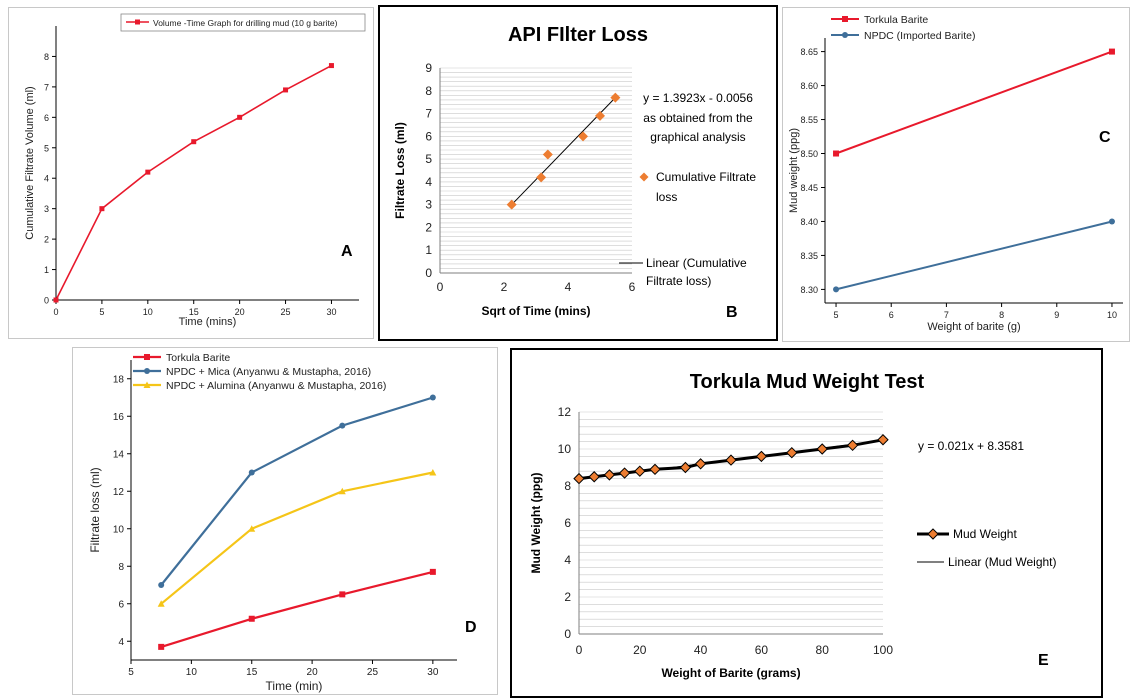 This screenshot has height=699, width=1135. What do you see at coordinates (883, 650) in the screenshot?
I see `x-tick-label: 100` at bounding box center [883, 650].